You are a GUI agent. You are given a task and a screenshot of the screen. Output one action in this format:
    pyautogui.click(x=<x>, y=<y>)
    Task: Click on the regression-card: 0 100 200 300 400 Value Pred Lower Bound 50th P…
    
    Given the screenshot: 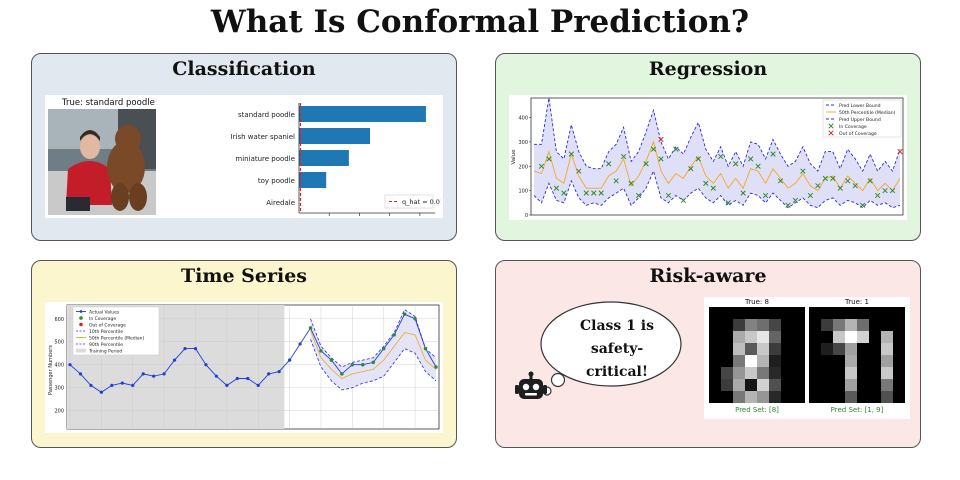 What is the action you would take?
    pyautogui.click(x=708, y=157)
    